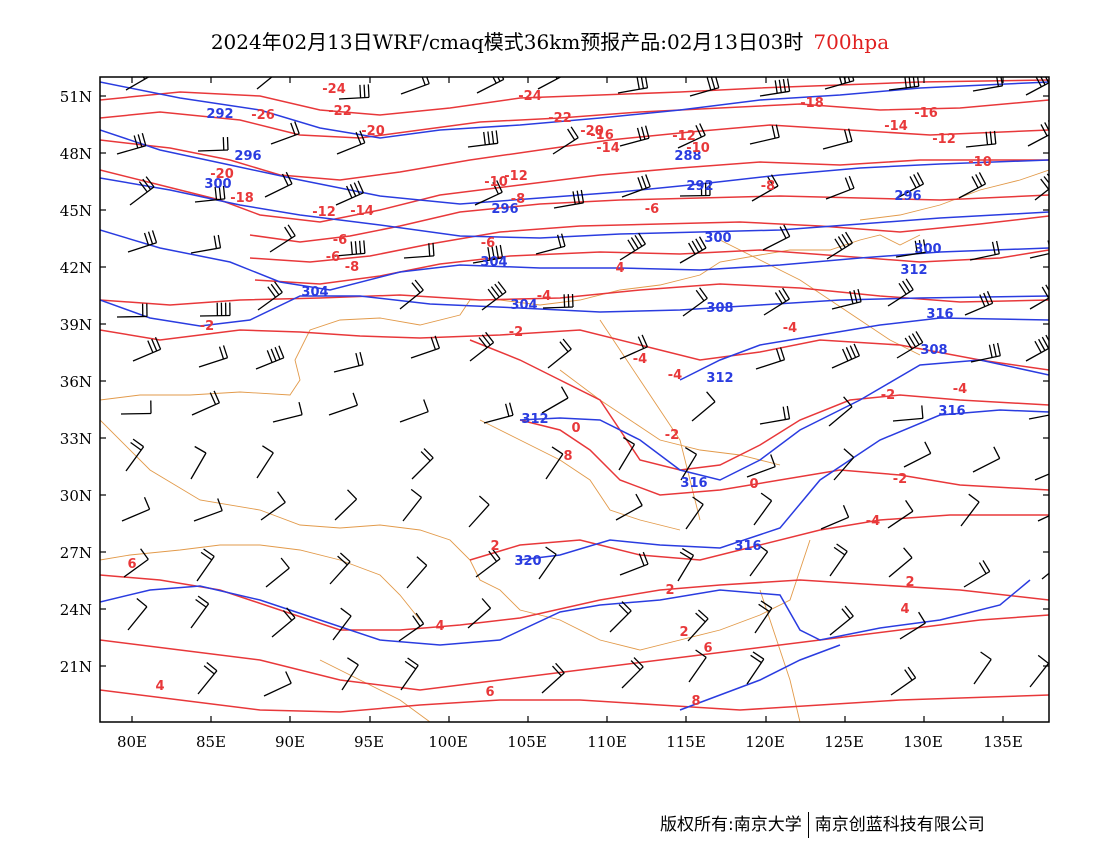 The image size is (1100, 850). I want to click on temperature-label: -26, so click(263, 115).